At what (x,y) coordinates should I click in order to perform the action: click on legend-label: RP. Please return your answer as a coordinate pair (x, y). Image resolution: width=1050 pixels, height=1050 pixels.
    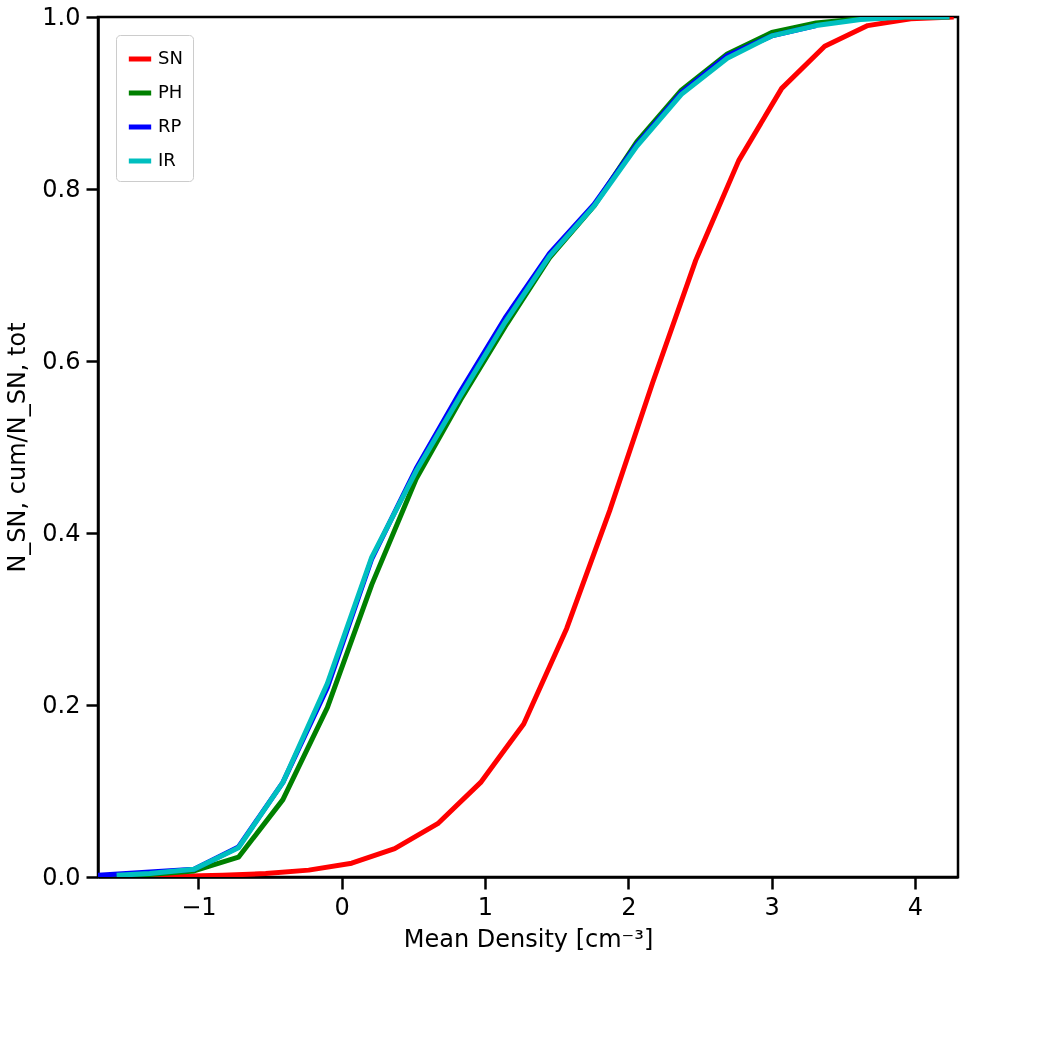
    Looking at the image, I should click on (170, 125).